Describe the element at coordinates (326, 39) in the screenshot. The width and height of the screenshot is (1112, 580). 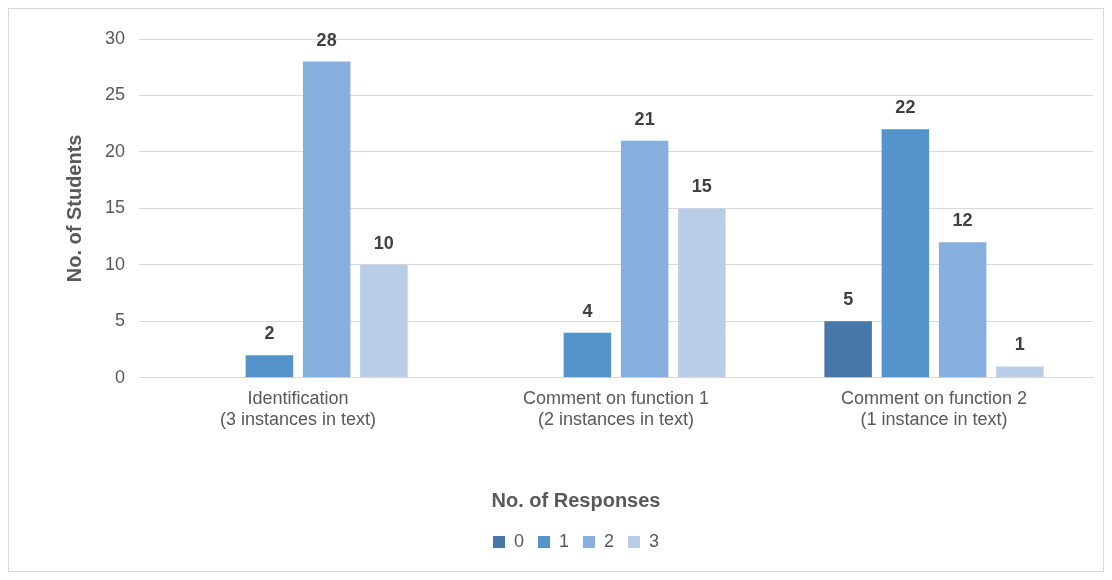
I see `data-label: 28` at that location.